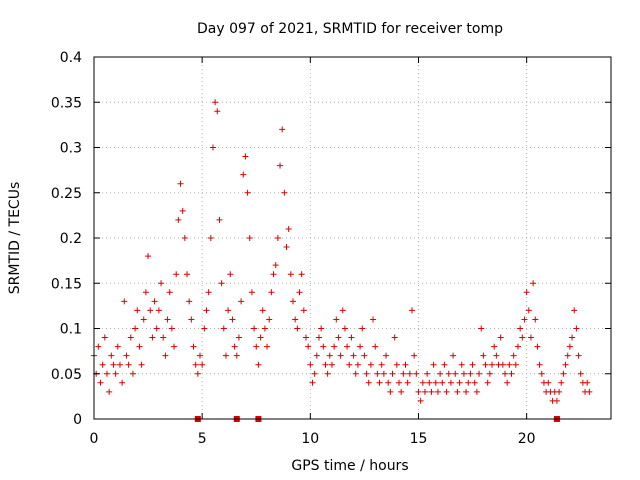  What do you see at coordinates (71, 330) in the screenshot?
I see `y-tick-label: 0.1` at bounding box center [71, 330].